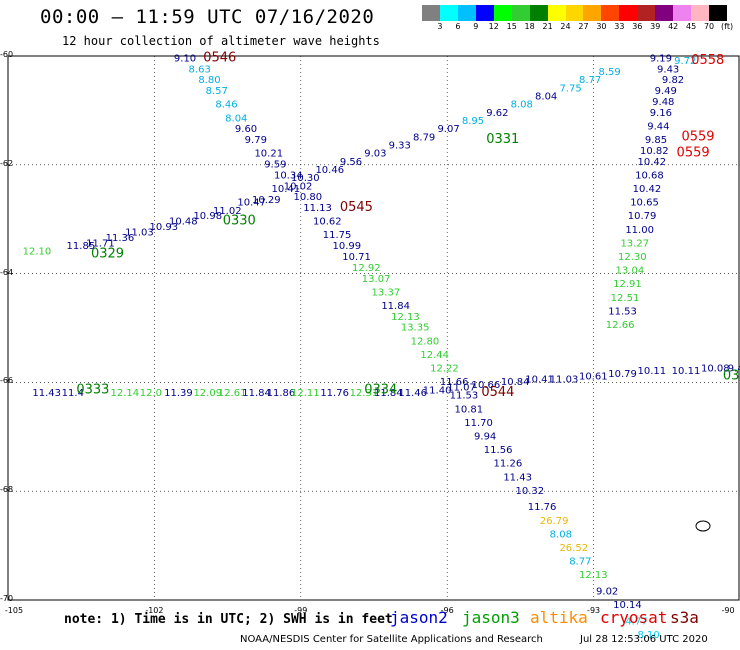  I want to click on colorbar-tick-label: 3, so click(440, 26).